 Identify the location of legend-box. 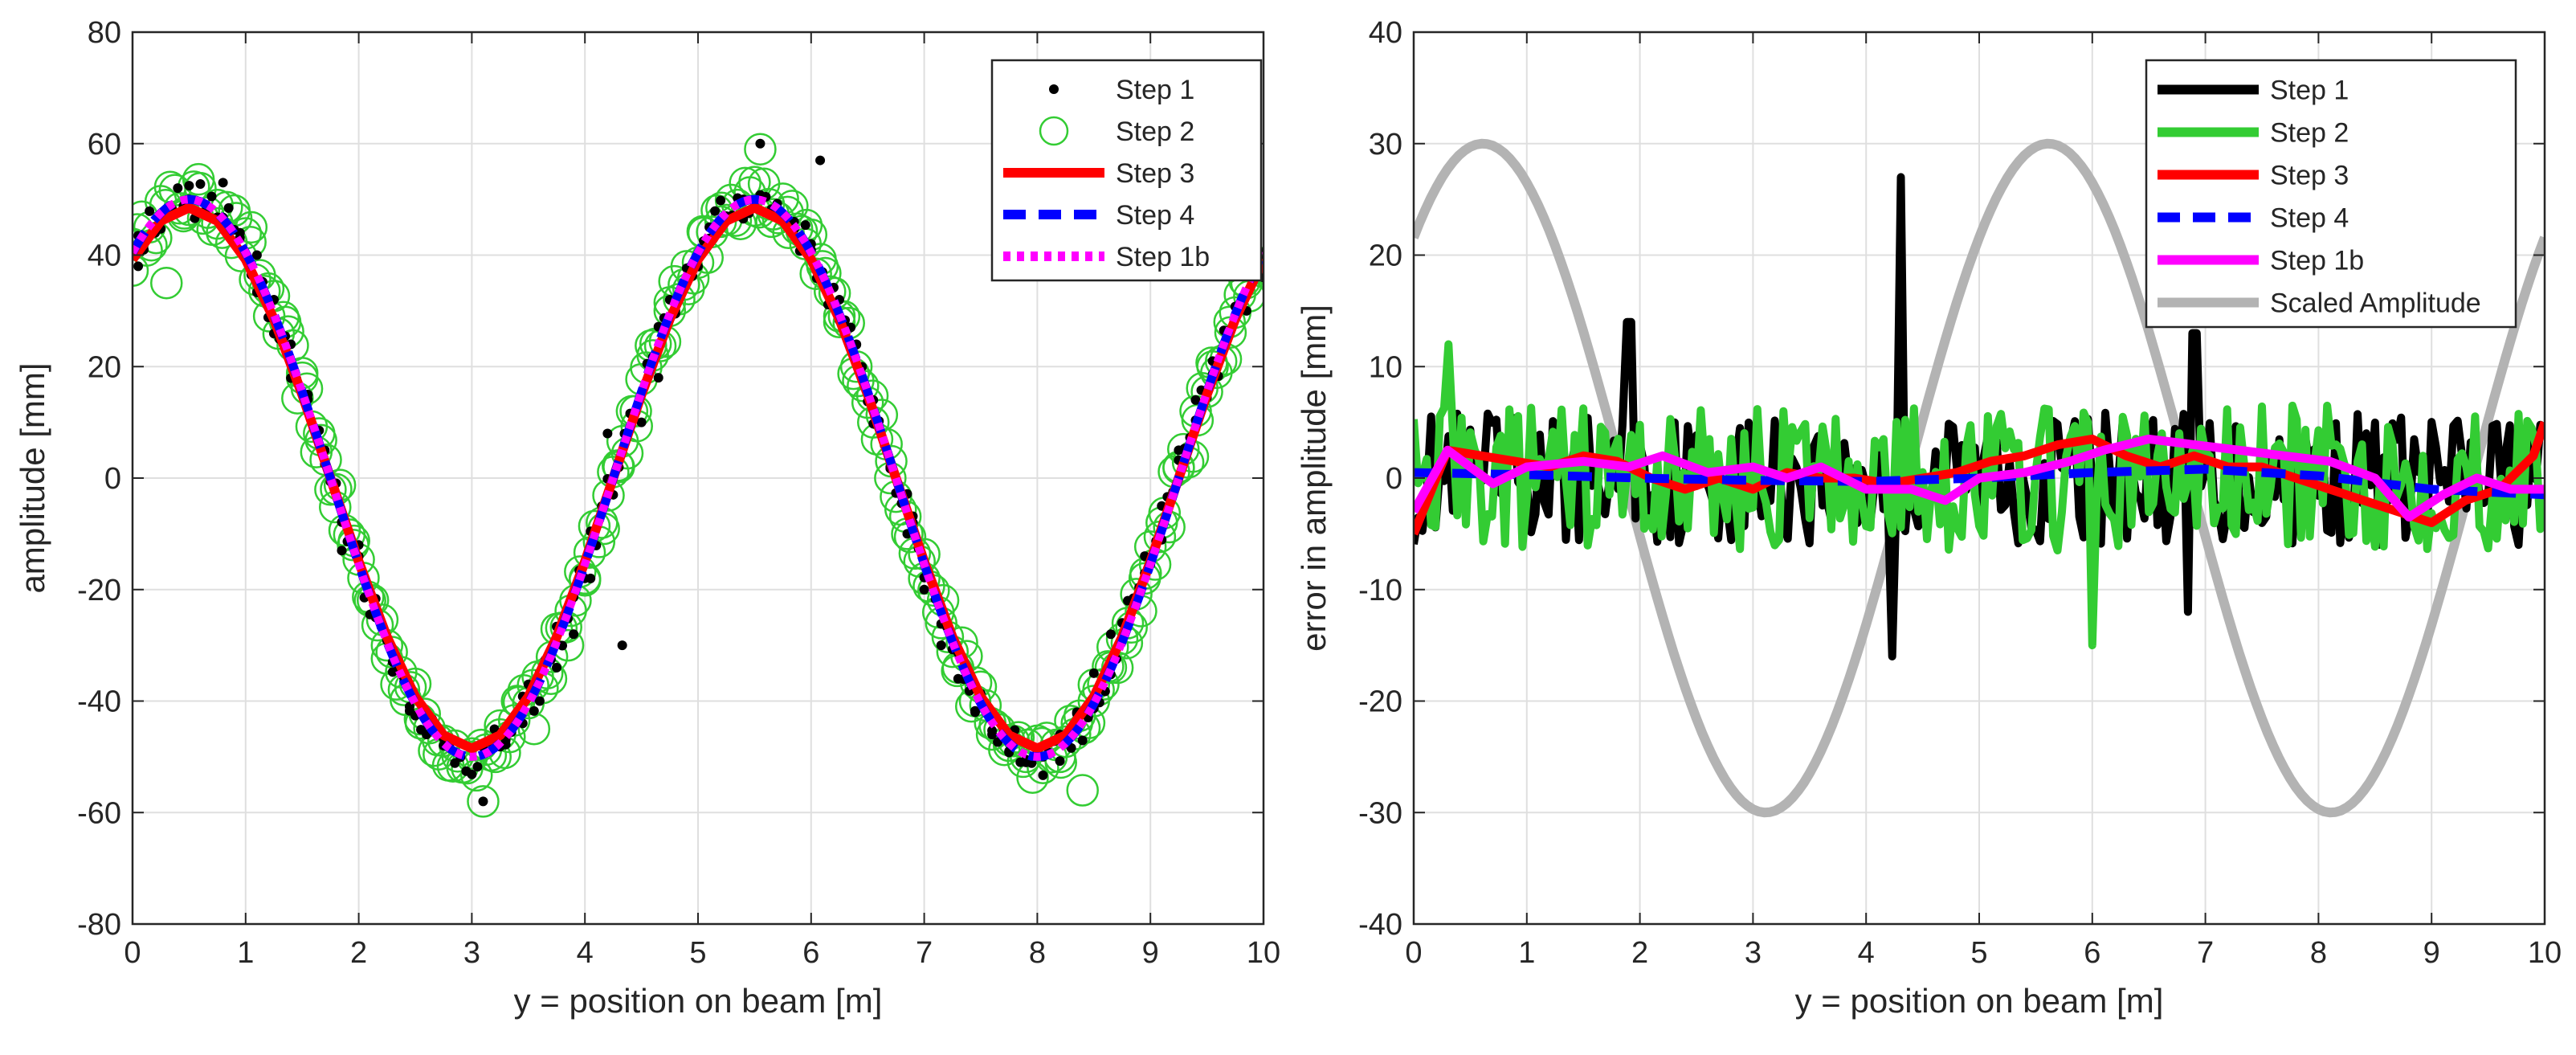
(2331, 194).